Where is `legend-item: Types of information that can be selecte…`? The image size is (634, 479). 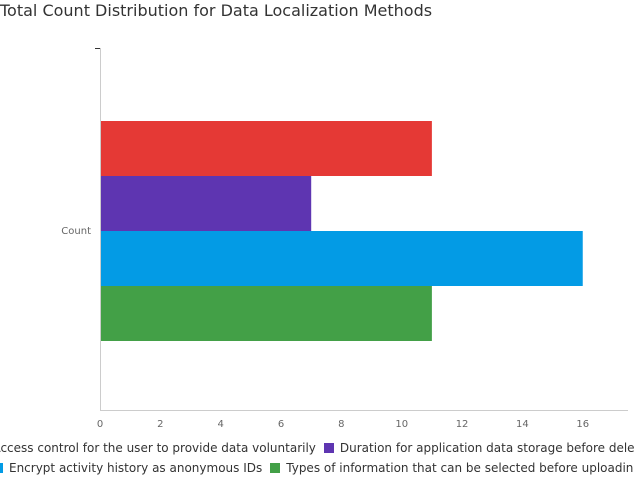 legend-item: Types of information that can be selecte… is located at coordinates (452, 468).